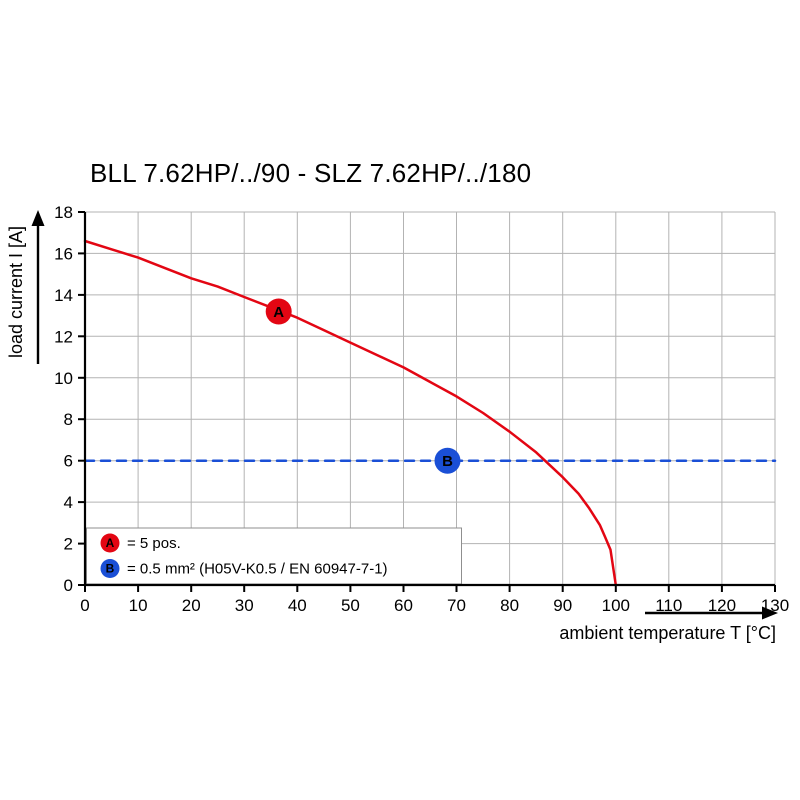 This screenshot has height=800, width=800. What do you see at coordinates (68, 461) in the screenshot?
I see `y-tick-label: 6` at bounding box center [68, 461].